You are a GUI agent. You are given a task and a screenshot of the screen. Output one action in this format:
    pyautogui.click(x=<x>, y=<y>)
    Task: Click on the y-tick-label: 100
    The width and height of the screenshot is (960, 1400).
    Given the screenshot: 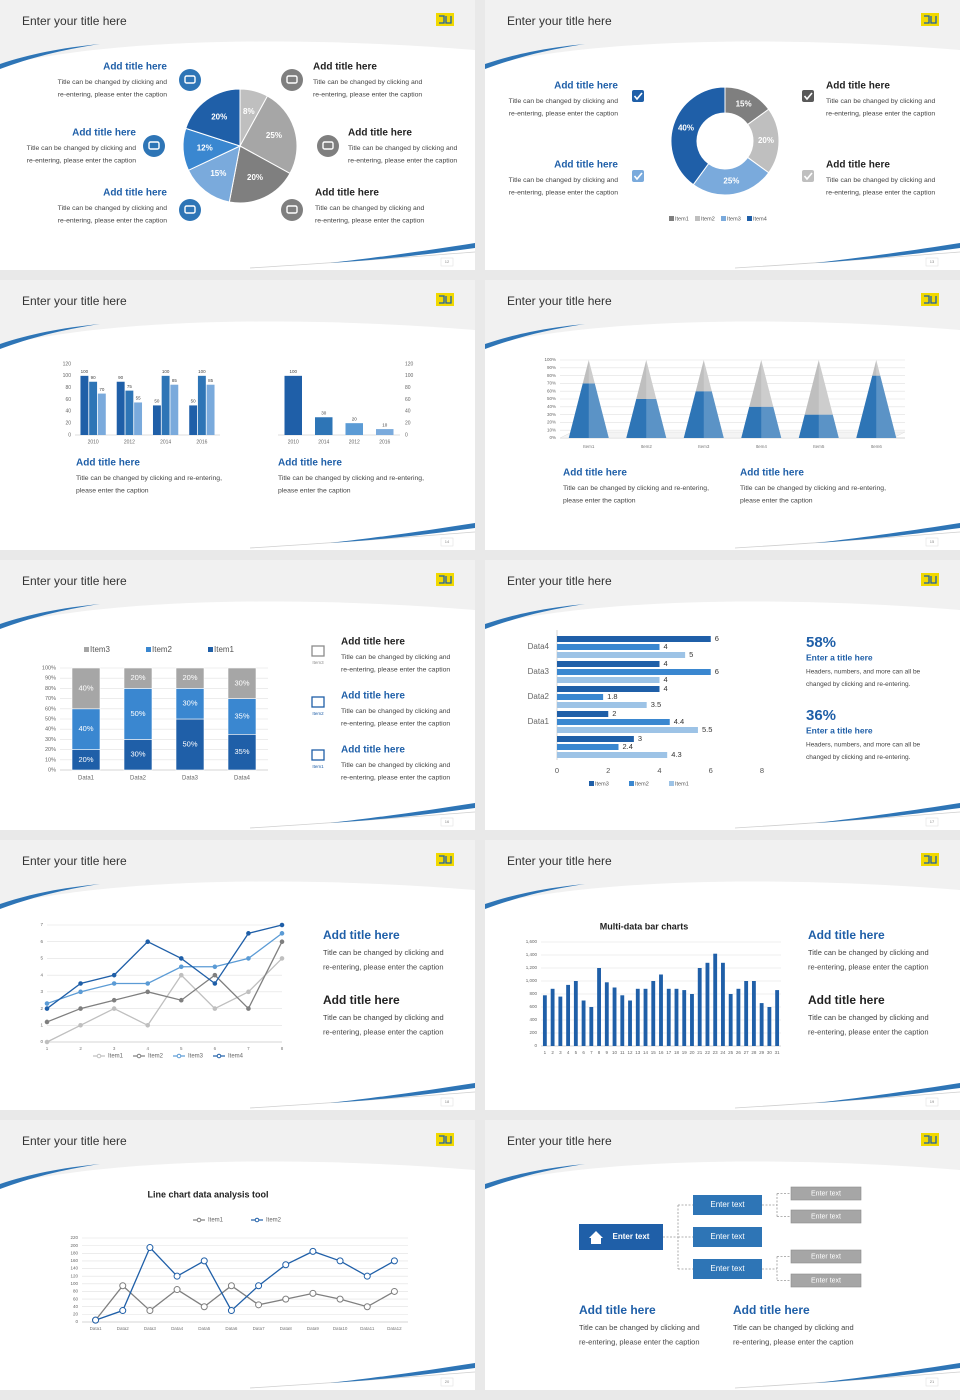 What is the action you would take?
    pyautogui.click(x=74, y=1283)
    